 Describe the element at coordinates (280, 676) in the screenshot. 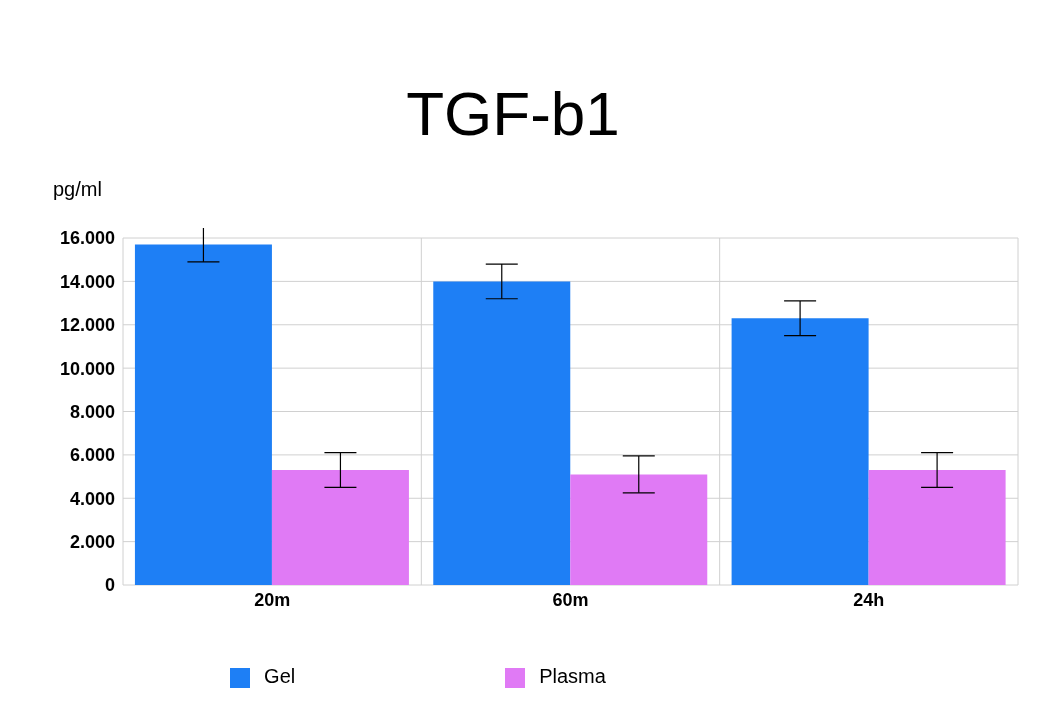

I see `legend-label: Gel` at that location.